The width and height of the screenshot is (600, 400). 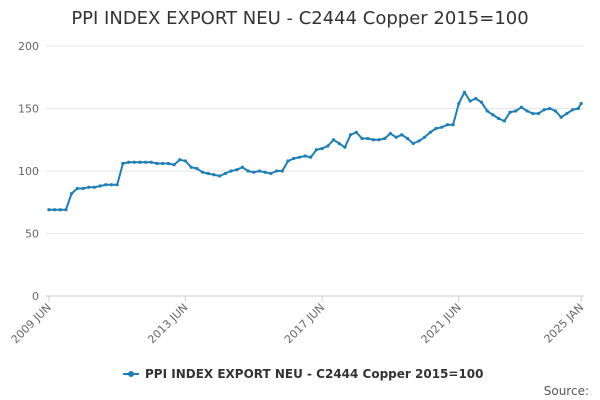 I want to click on y-tick-label: 0, so click(x=35, y=296).